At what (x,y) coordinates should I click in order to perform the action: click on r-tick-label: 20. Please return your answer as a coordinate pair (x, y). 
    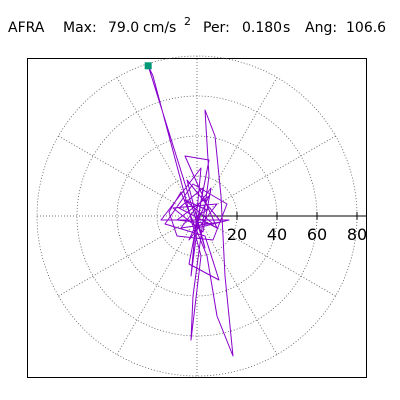
    Looking at the image, I should click on (237, 234).